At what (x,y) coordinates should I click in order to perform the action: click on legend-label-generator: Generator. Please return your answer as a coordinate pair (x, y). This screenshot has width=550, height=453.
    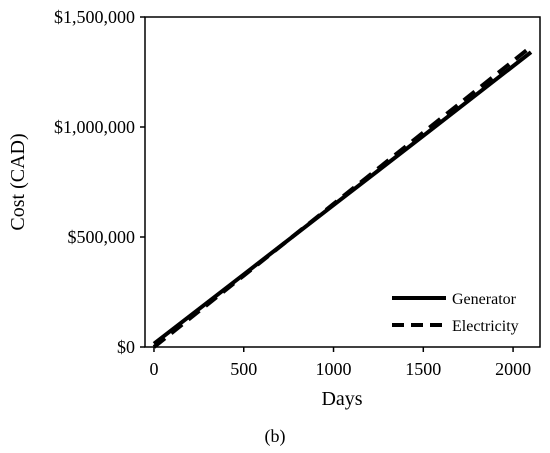
    Looking at the image, I should click on (484, 299).